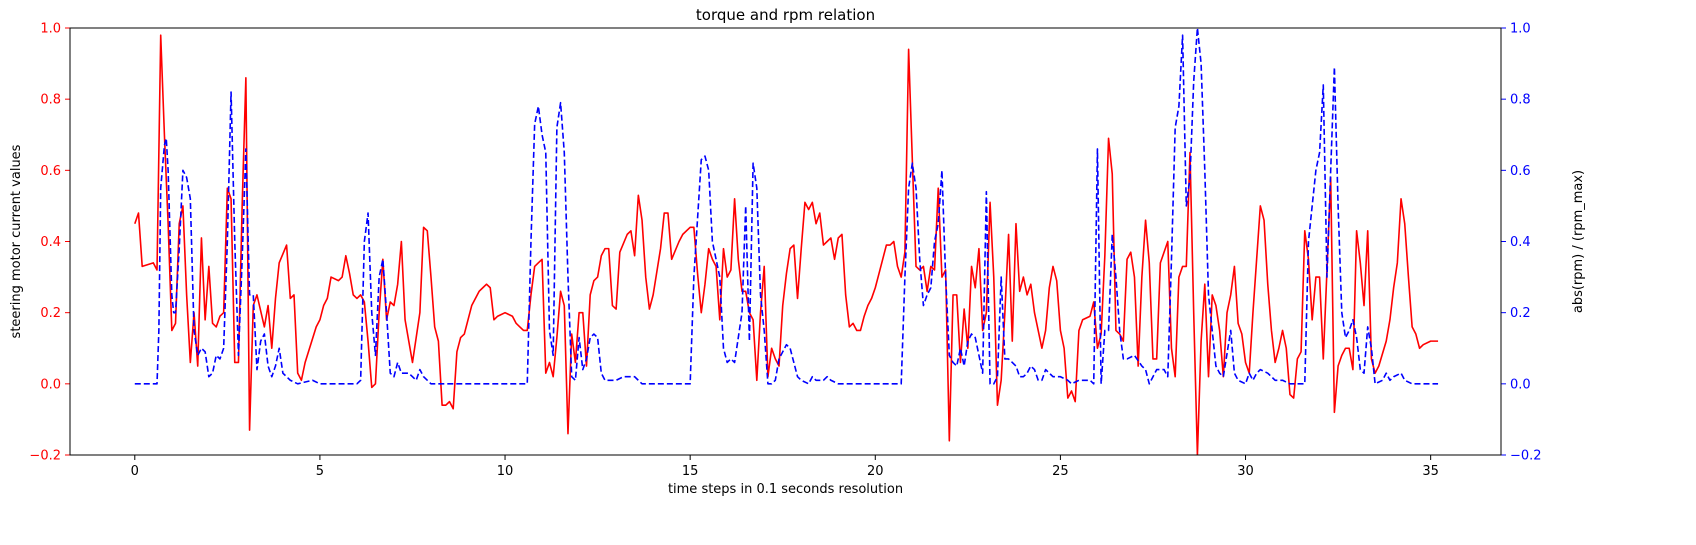 This screenshot has height=545, width=1696. I want to click on x-tick-label: 15, so click(690, 471).